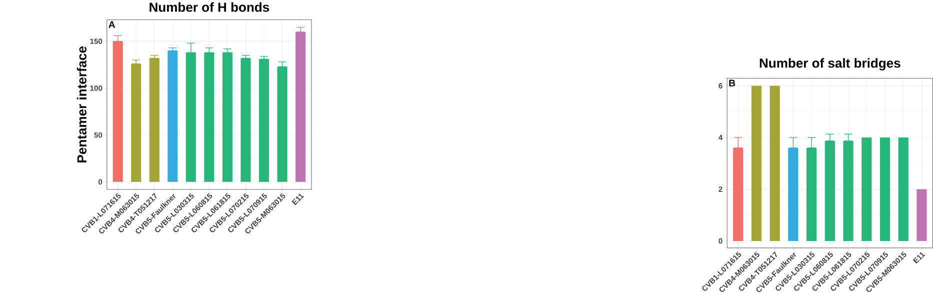 This screenshot has height=294, width=933. What do you see at coordinates (112, 24) in the screenshot?
I see `annotation: A` at bounding box center [112, 24].